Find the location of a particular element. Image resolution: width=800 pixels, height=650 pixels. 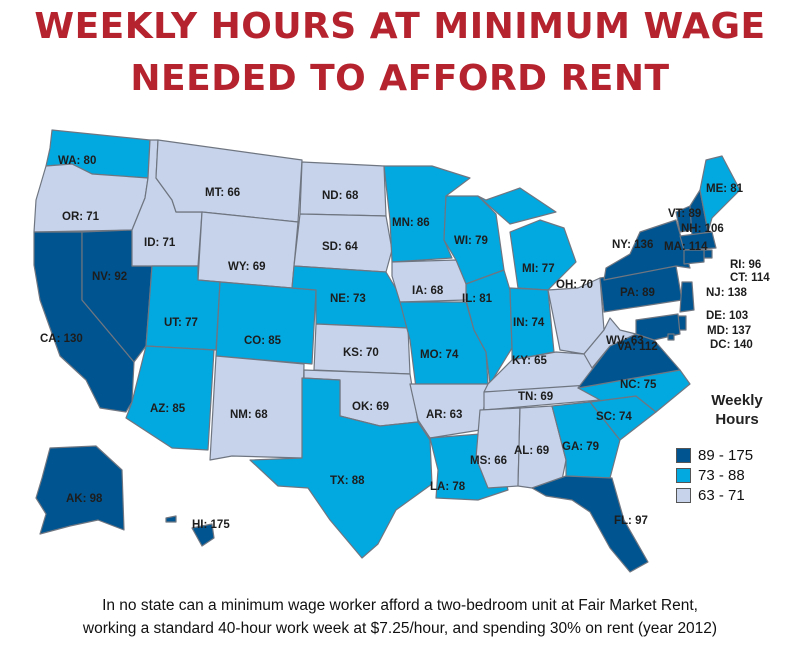

state-label-hi: HI: 175 is located at coordinates (211, 525).